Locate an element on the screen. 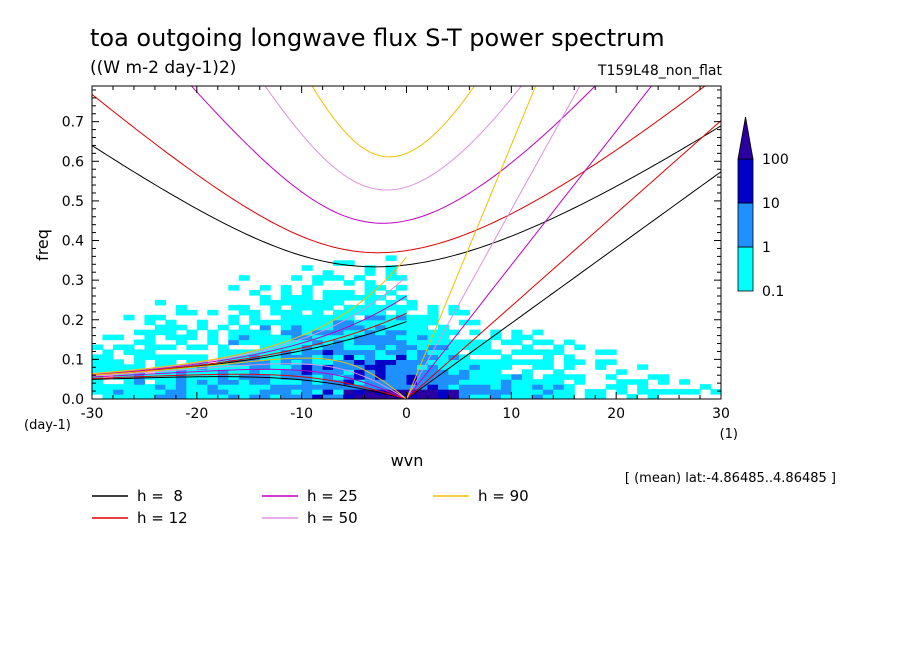  y-tick-label: 0.6 is located at coordinates (73, 162).